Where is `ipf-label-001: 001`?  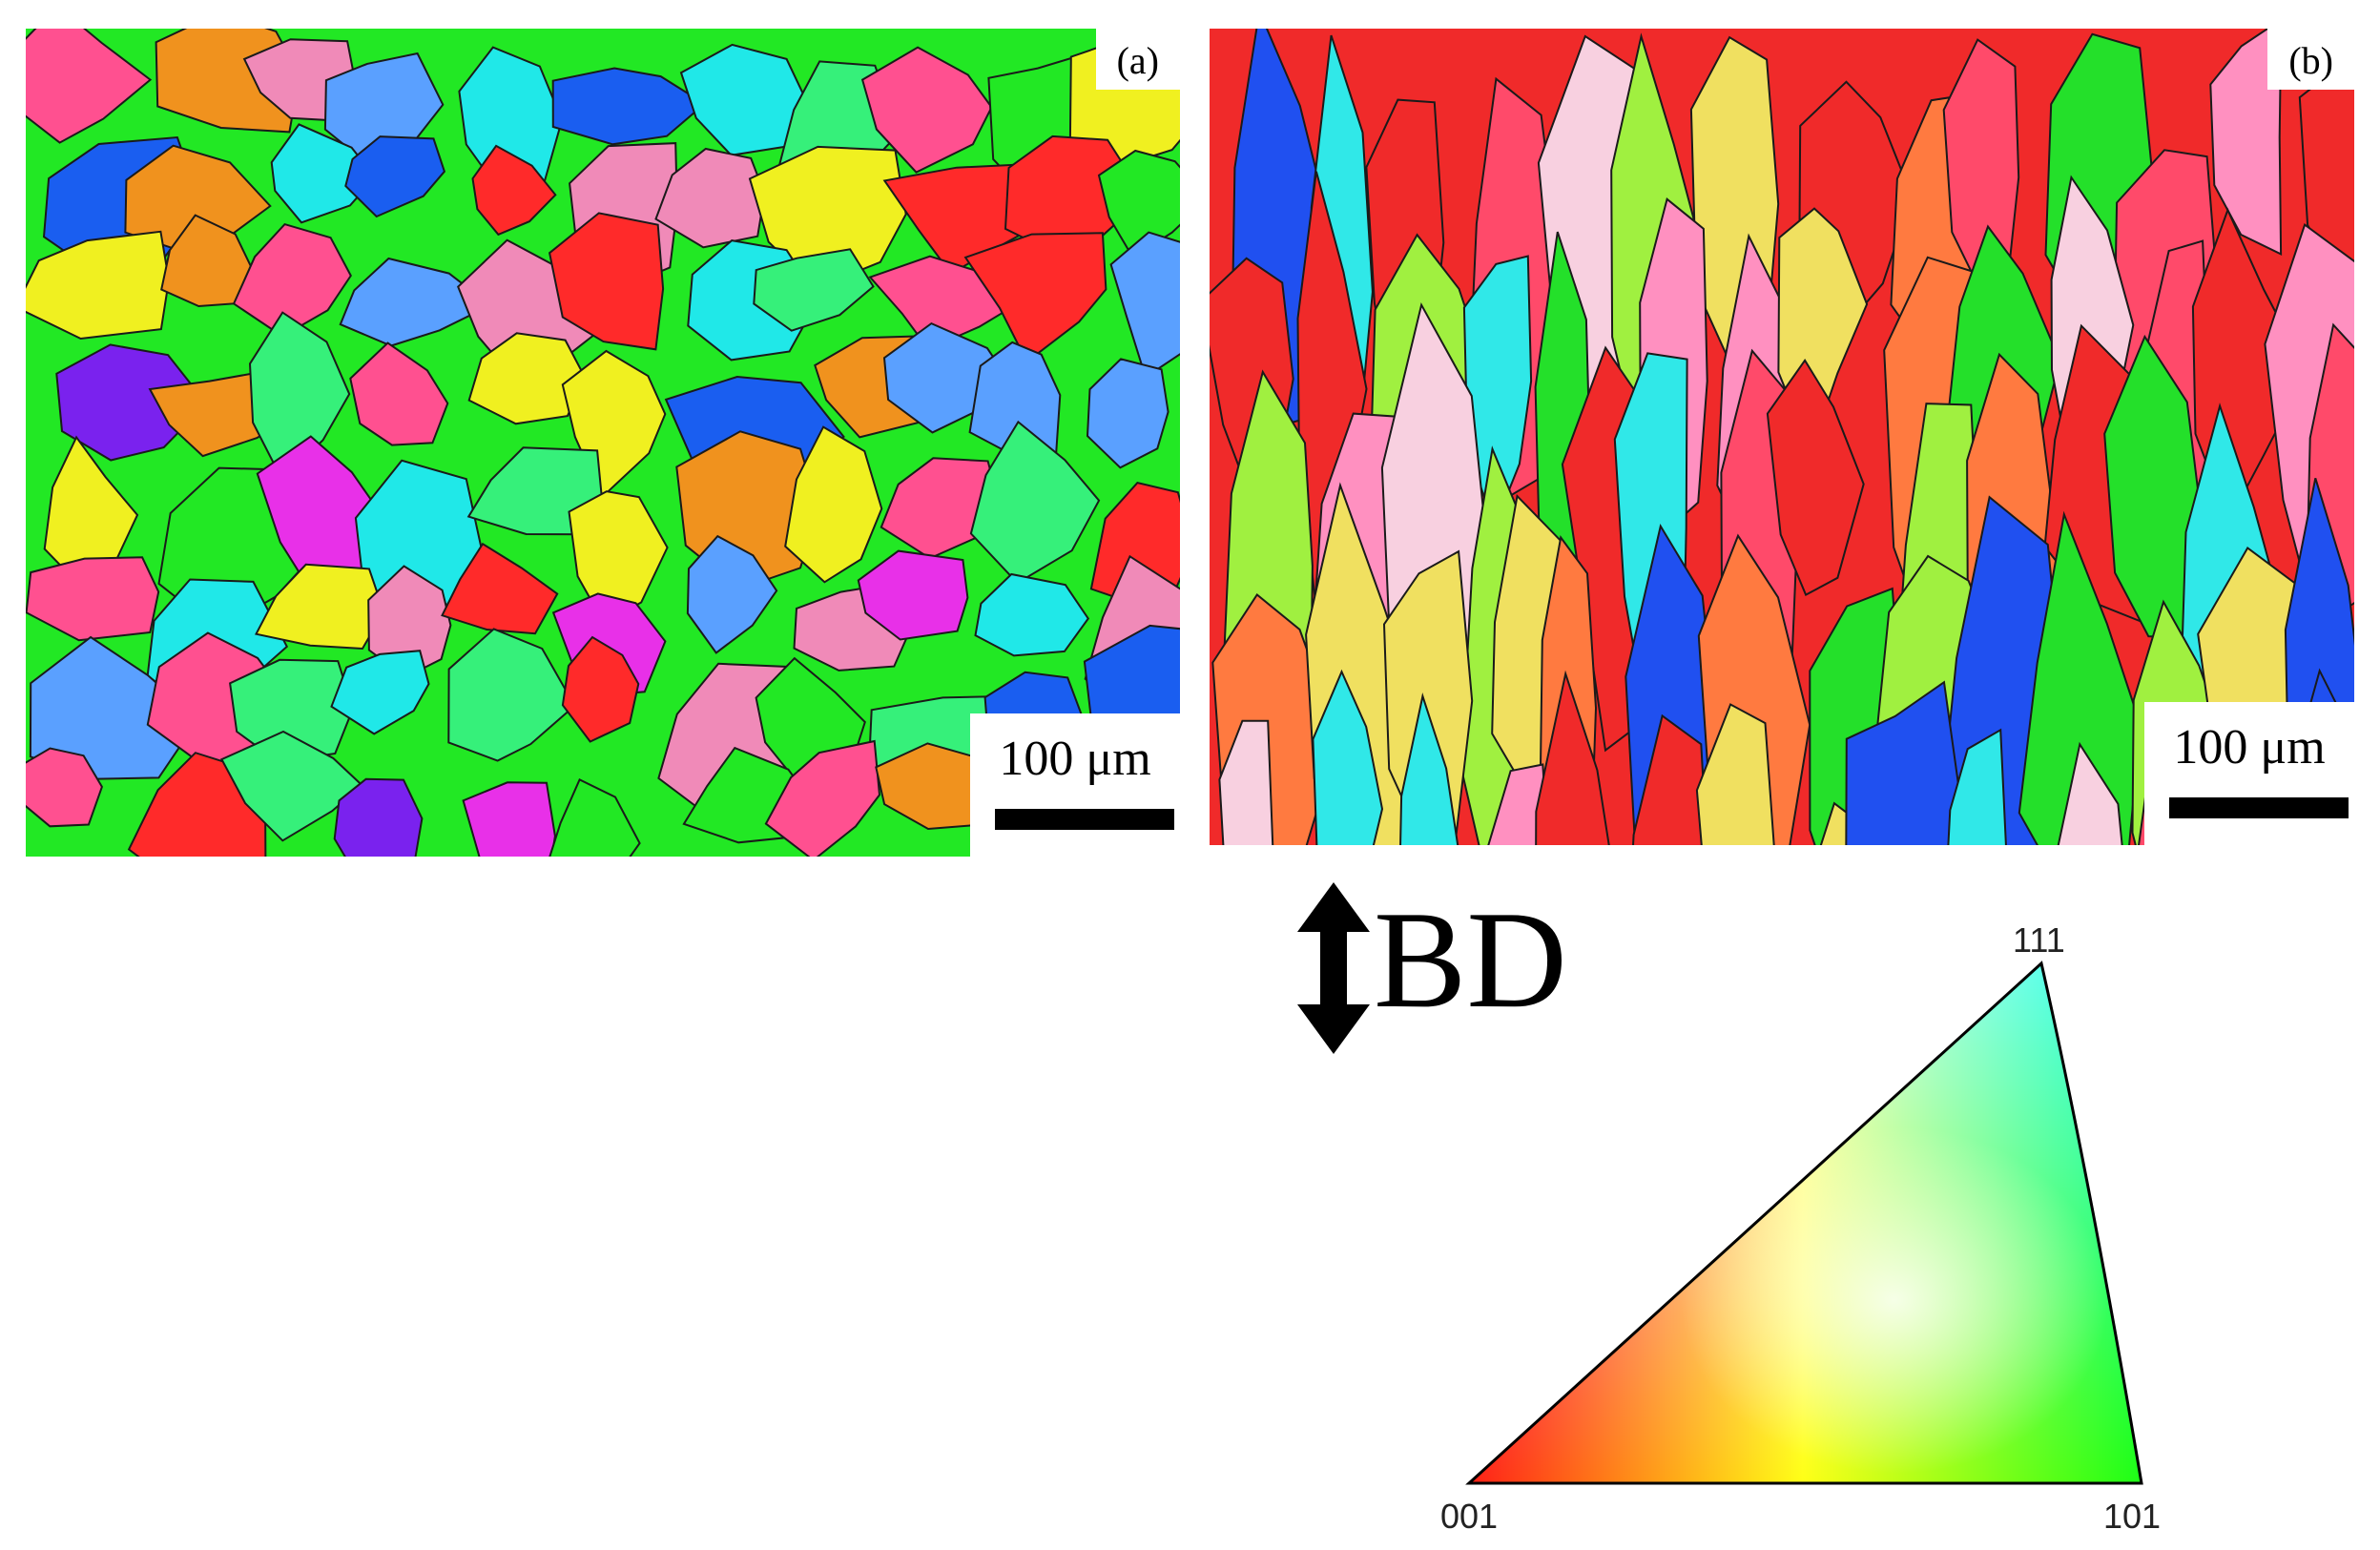
ipf-label-001: 001 is located at coordinates (1469, 1516).